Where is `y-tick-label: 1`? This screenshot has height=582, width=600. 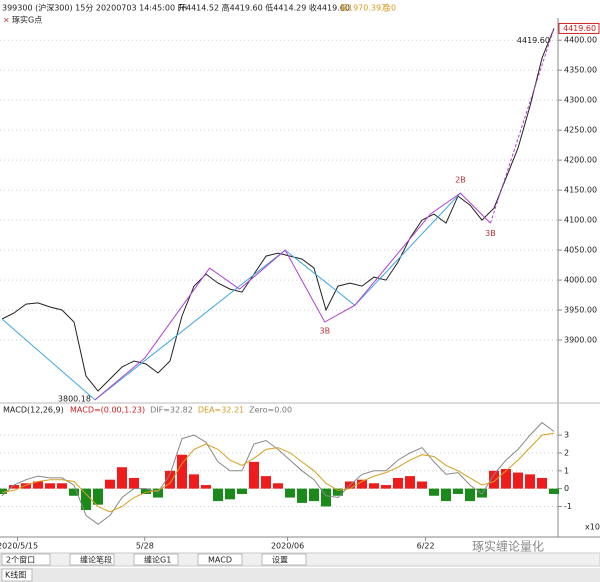
y-tick-label: 1 is located at coordinates (566, 470).